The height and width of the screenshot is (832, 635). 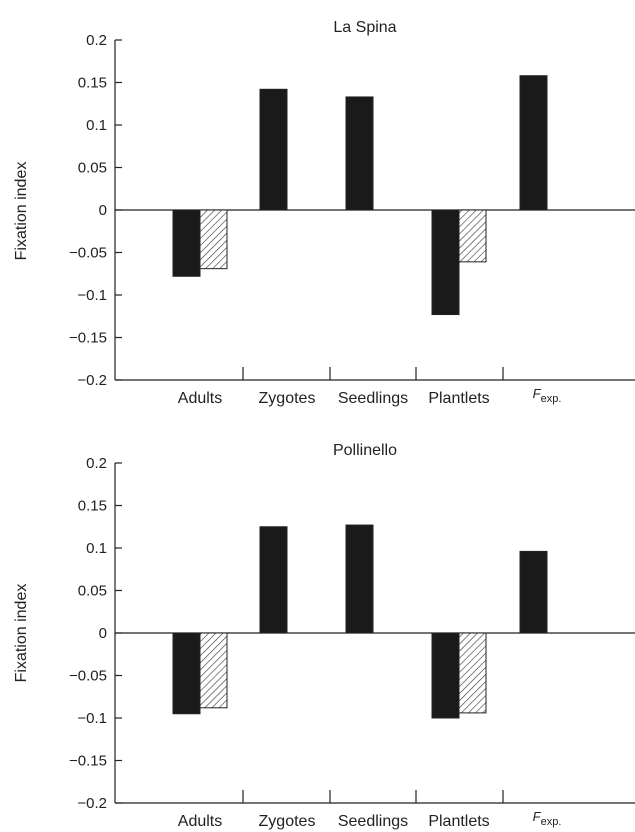 What do you see at coordinates (365, 450) in the screenshot?
I see `chart-title: Pollinello` at bounding box center [365, 450].